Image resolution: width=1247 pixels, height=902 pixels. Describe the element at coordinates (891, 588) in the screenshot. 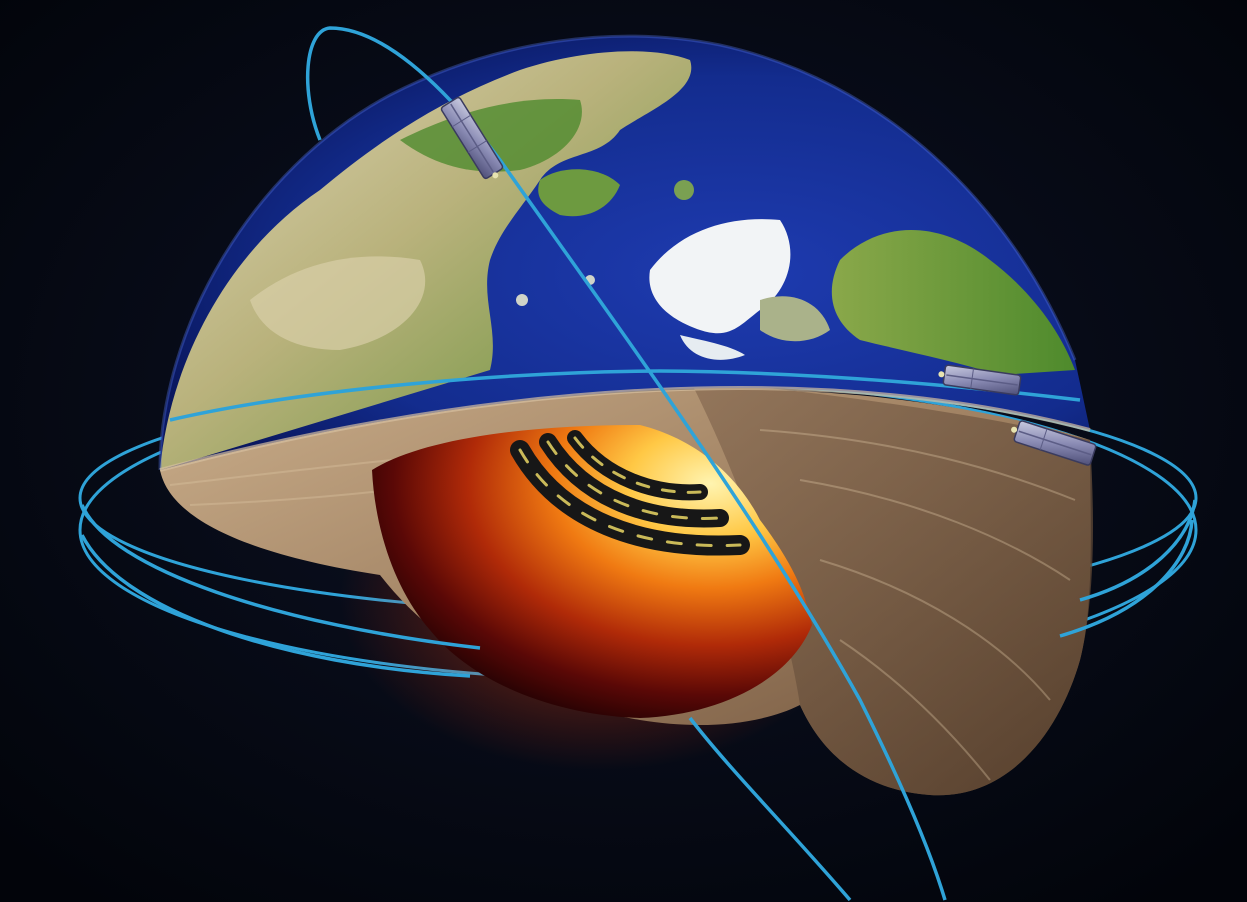

I see `mantle-shadow-side` at that location.